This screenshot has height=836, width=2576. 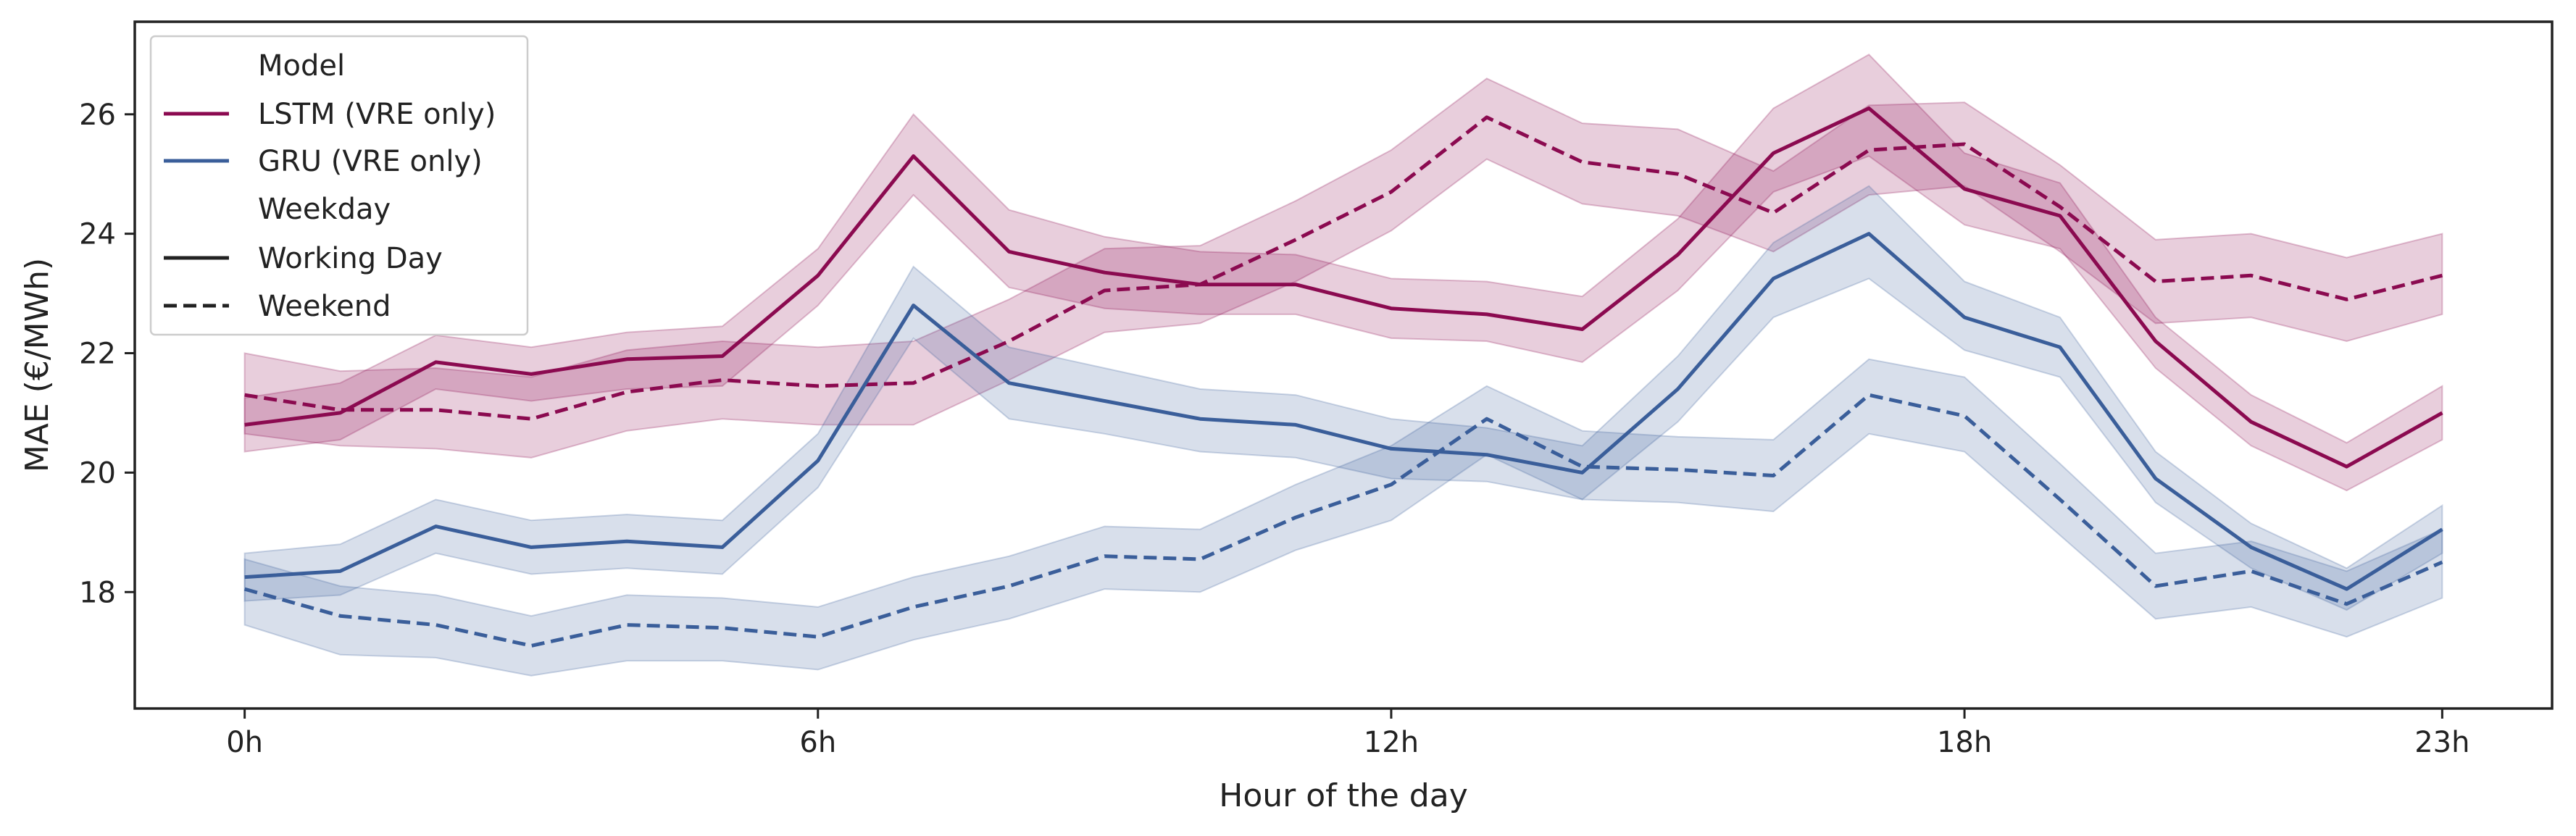 What do you see at coordinates (370, 161) in the screenshot?
I see `legend-label-gru: GRU (VRE only)` at bounding box center [370, 161].